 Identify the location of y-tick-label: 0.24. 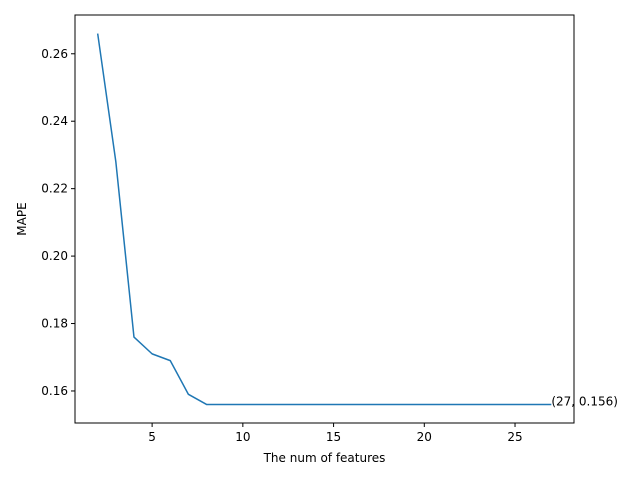
(54, 121).